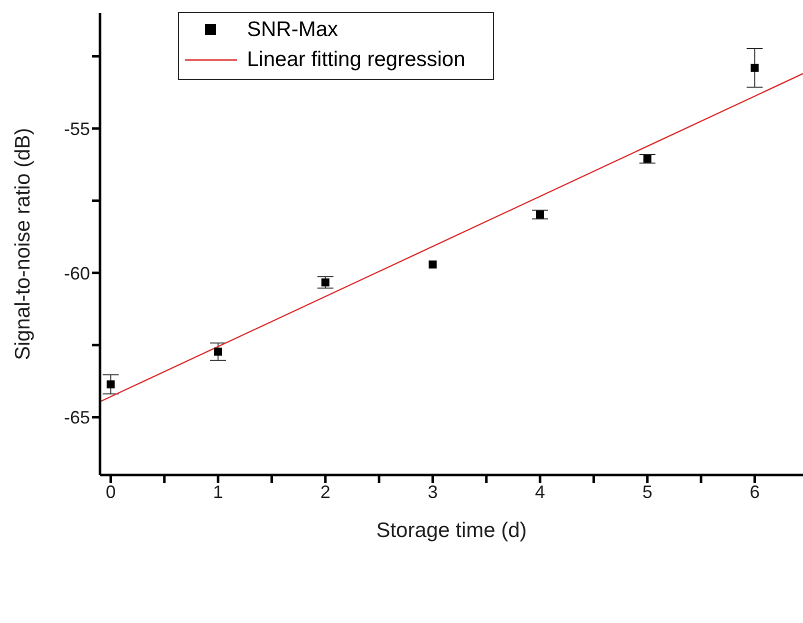  What do you see at coordinates (218, 492) in the screenshot?
I see `x-tick-label: 1` at bounding box center [218, 492].